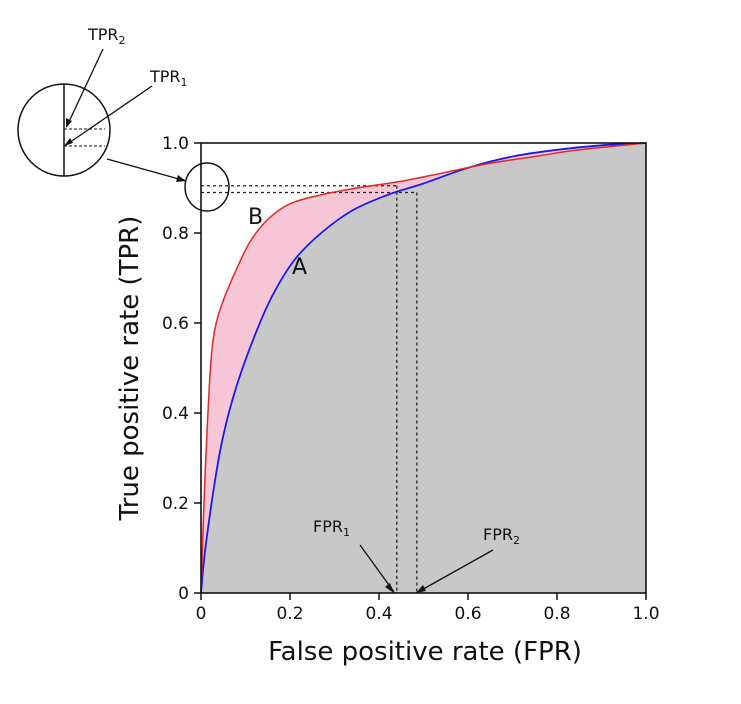 This screenshot has height=704, width=741. I want to click on tpr2-label: TPR2, so click(106, 36).